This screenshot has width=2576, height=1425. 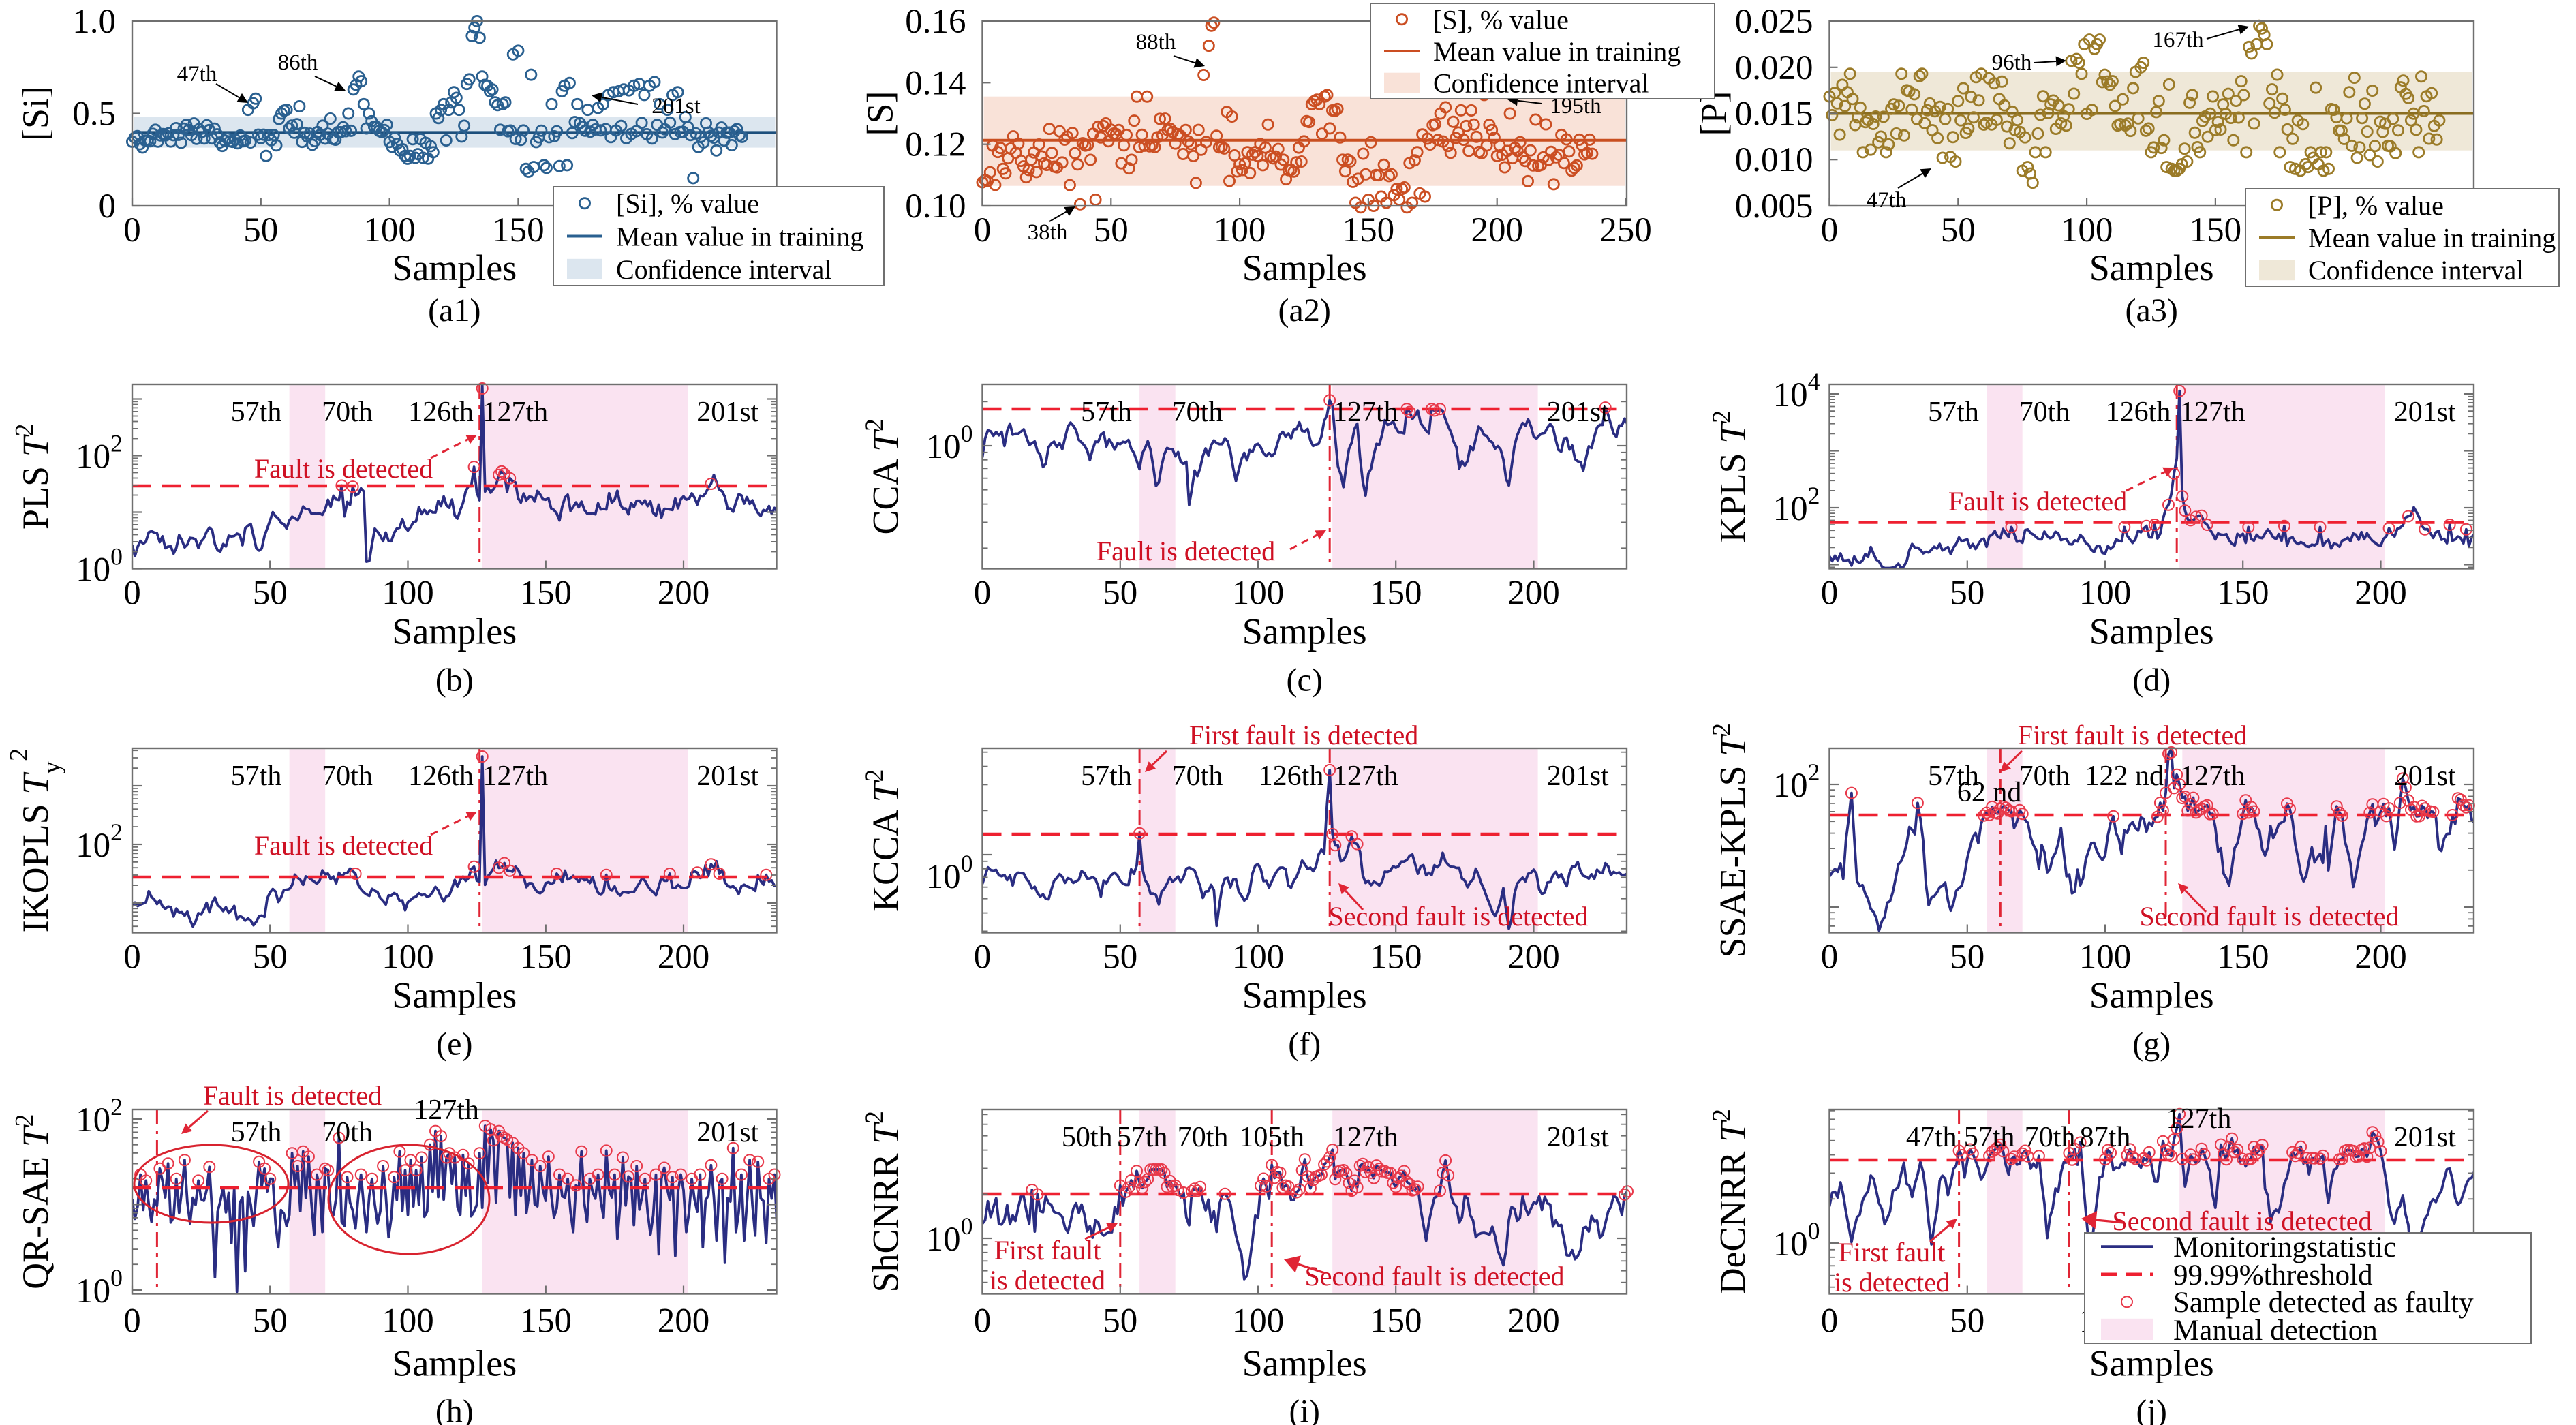 I want to click on svg-text: 0.010, so click(x=1774, y=160).